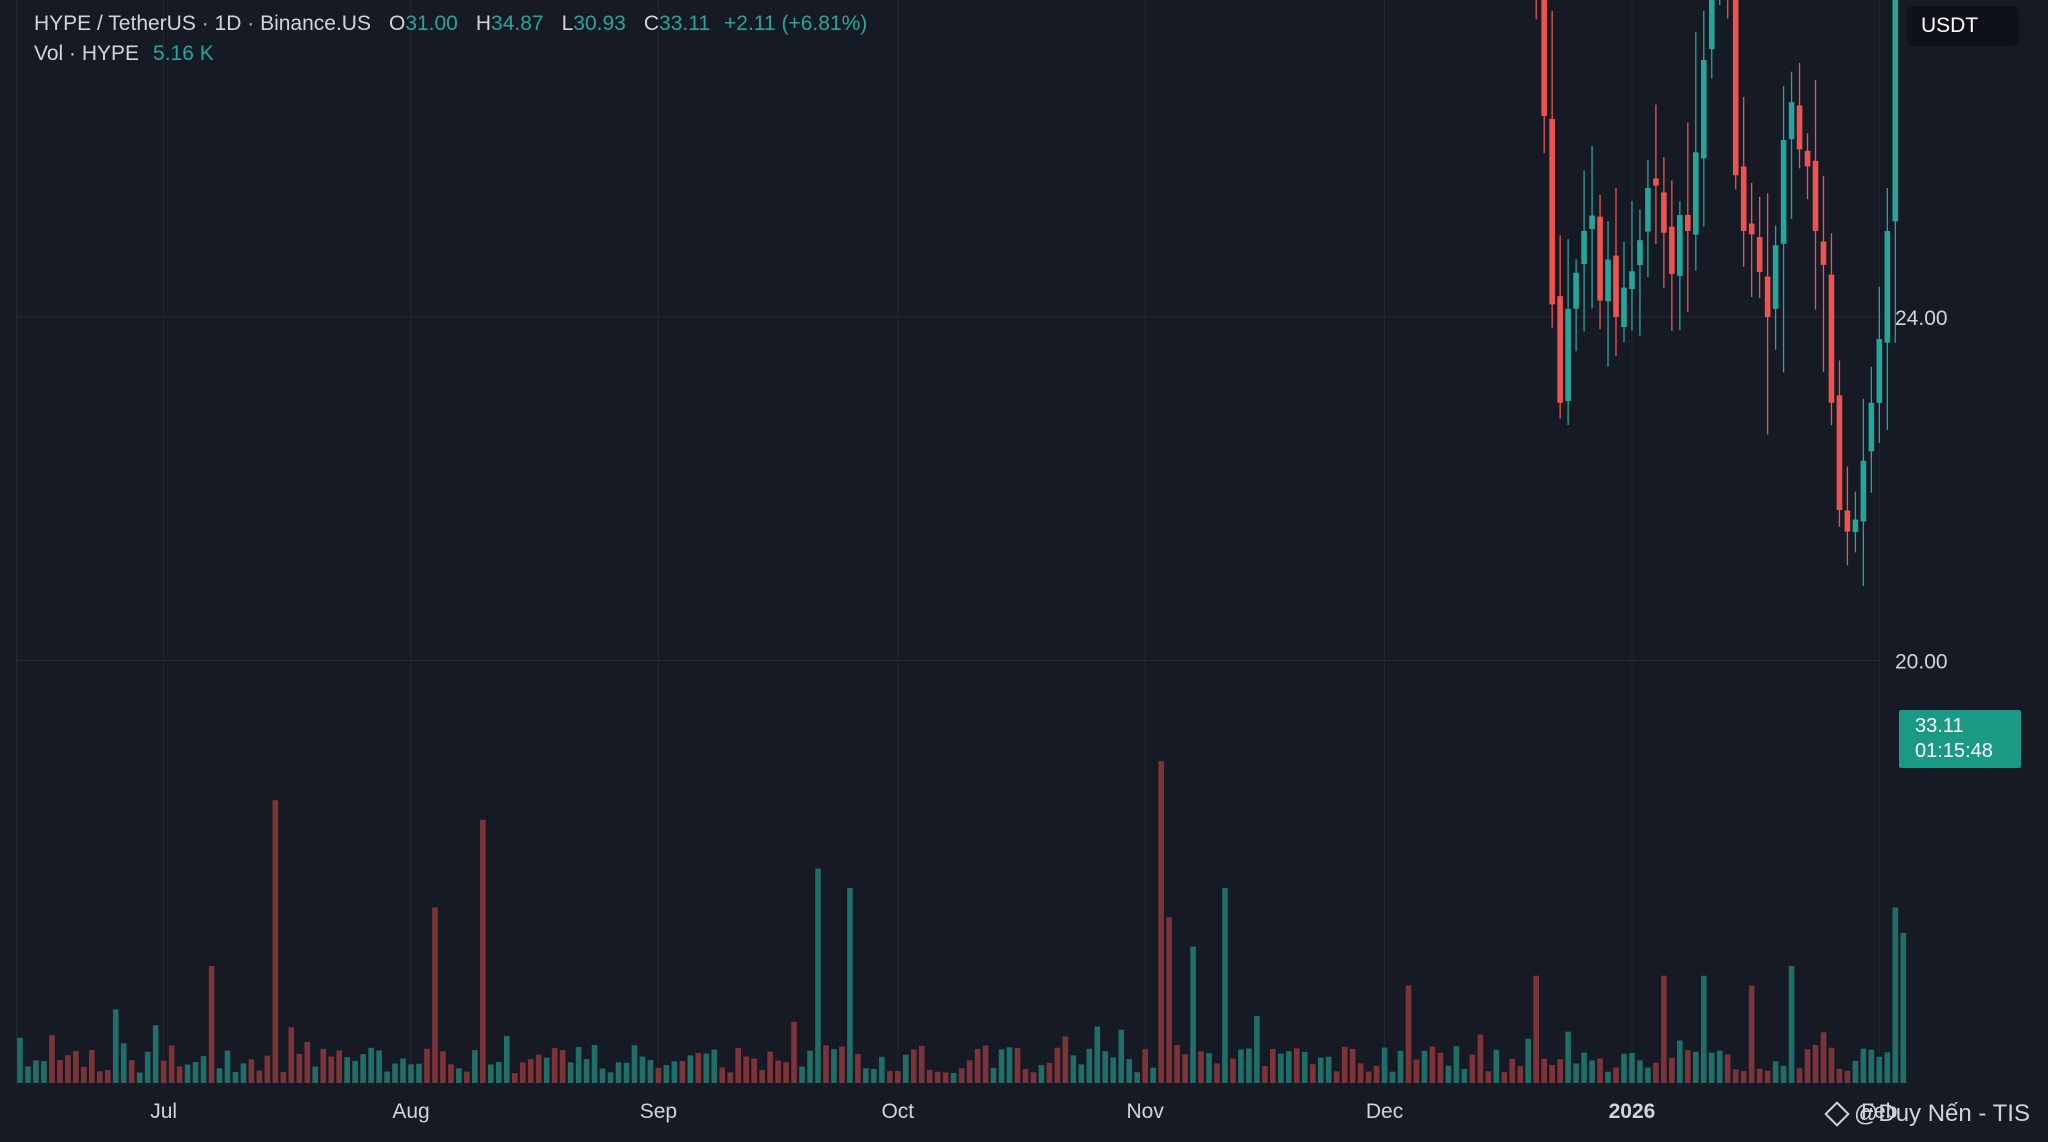  What do you see at coordinates (1963, 26) in the screenshot?
I see `currency-button: USDT` at bounding box center [1963, 26].